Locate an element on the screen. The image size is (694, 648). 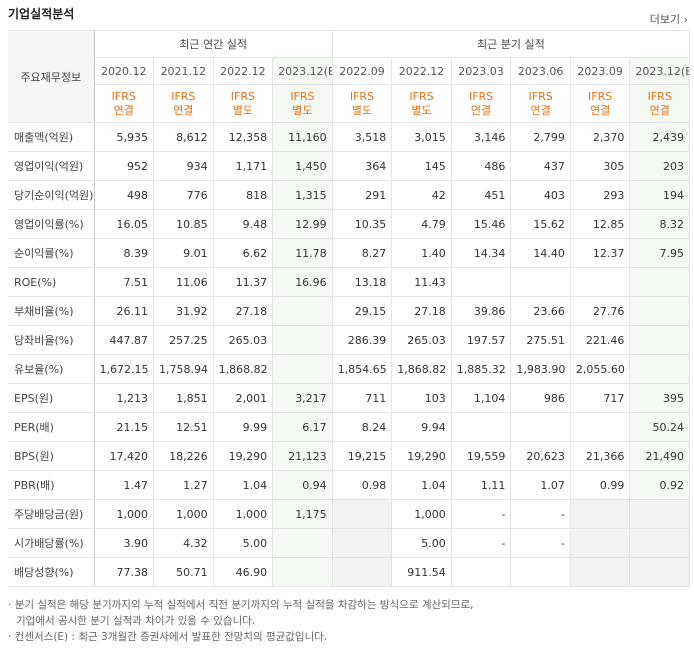
data-cell: 911.54 is located at coordinates (421, 572).